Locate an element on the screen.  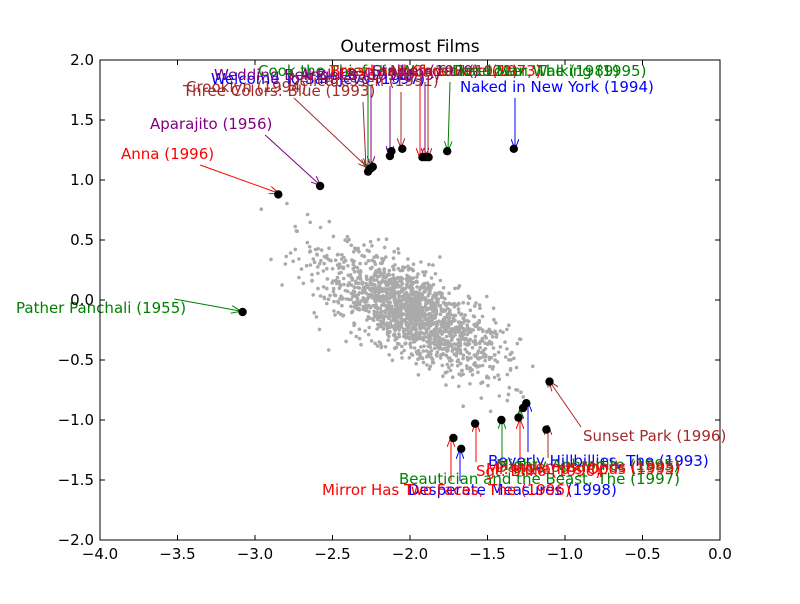
x-tick-label: −0.5 is located at coordinates (642, 554).